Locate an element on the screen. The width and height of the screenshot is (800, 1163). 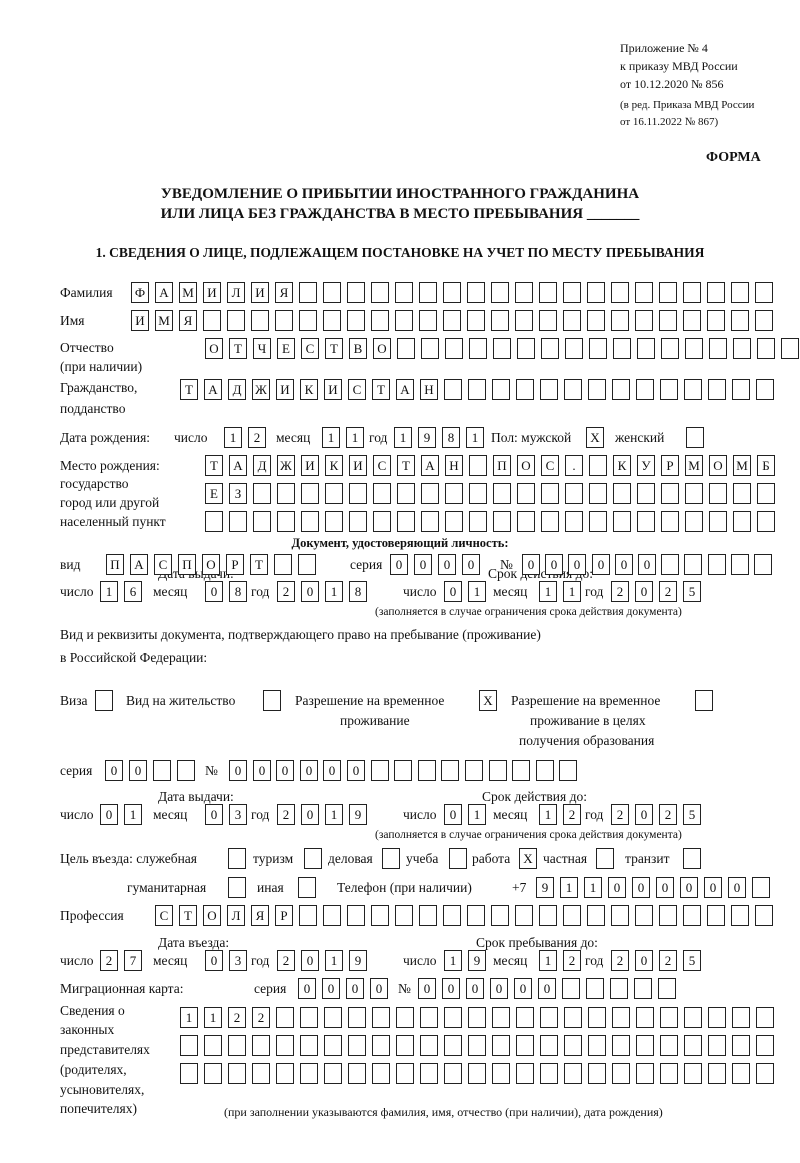
citizenship-cell: К is located at coordinates (309, 389).